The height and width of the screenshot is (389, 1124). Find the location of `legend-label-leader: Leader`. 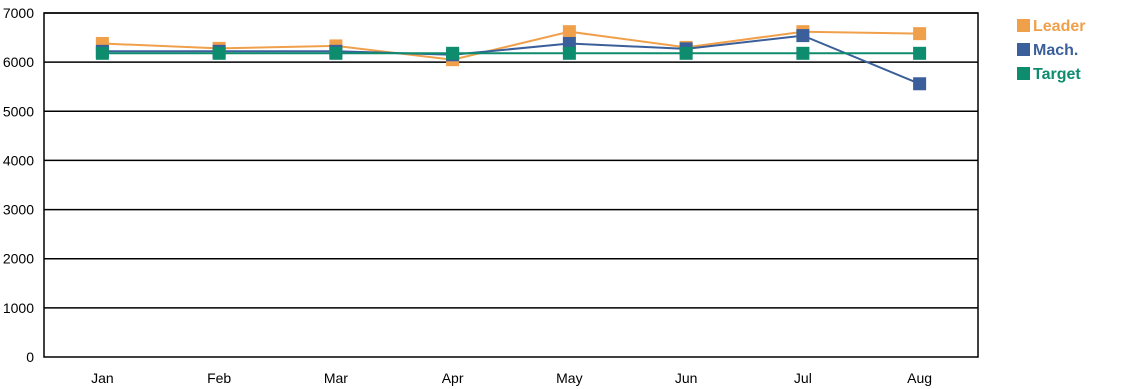

legend-label-leader: Leader is located at coordinates (1059, 26).